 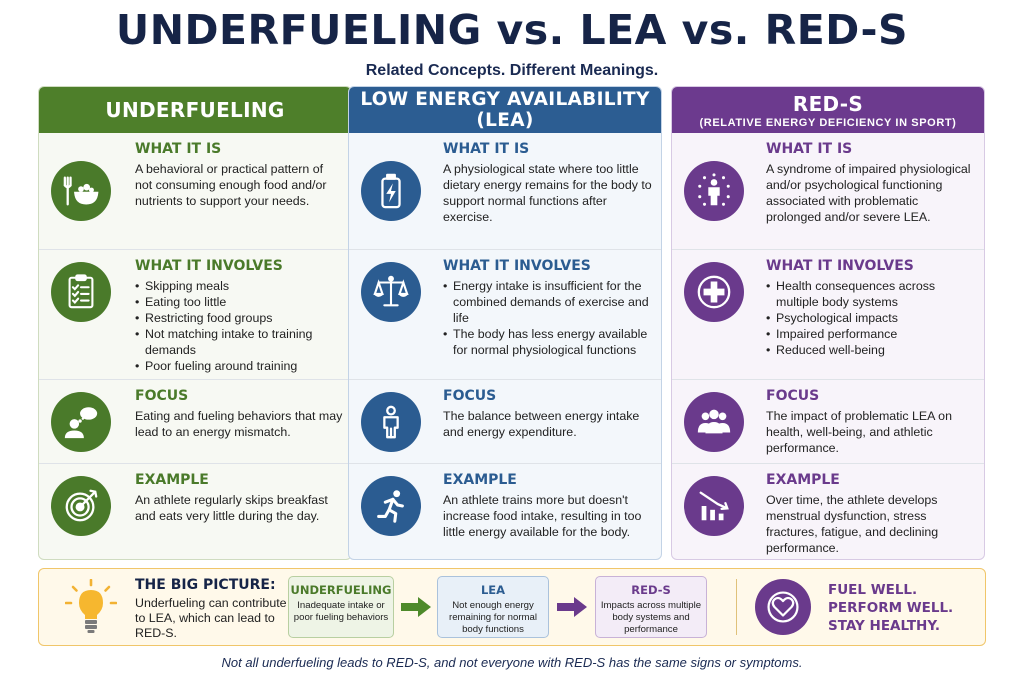 What do you see at coordinates (391, 191) in the screenshot?
I see `battery-icon` at bounding box center [391, 191].